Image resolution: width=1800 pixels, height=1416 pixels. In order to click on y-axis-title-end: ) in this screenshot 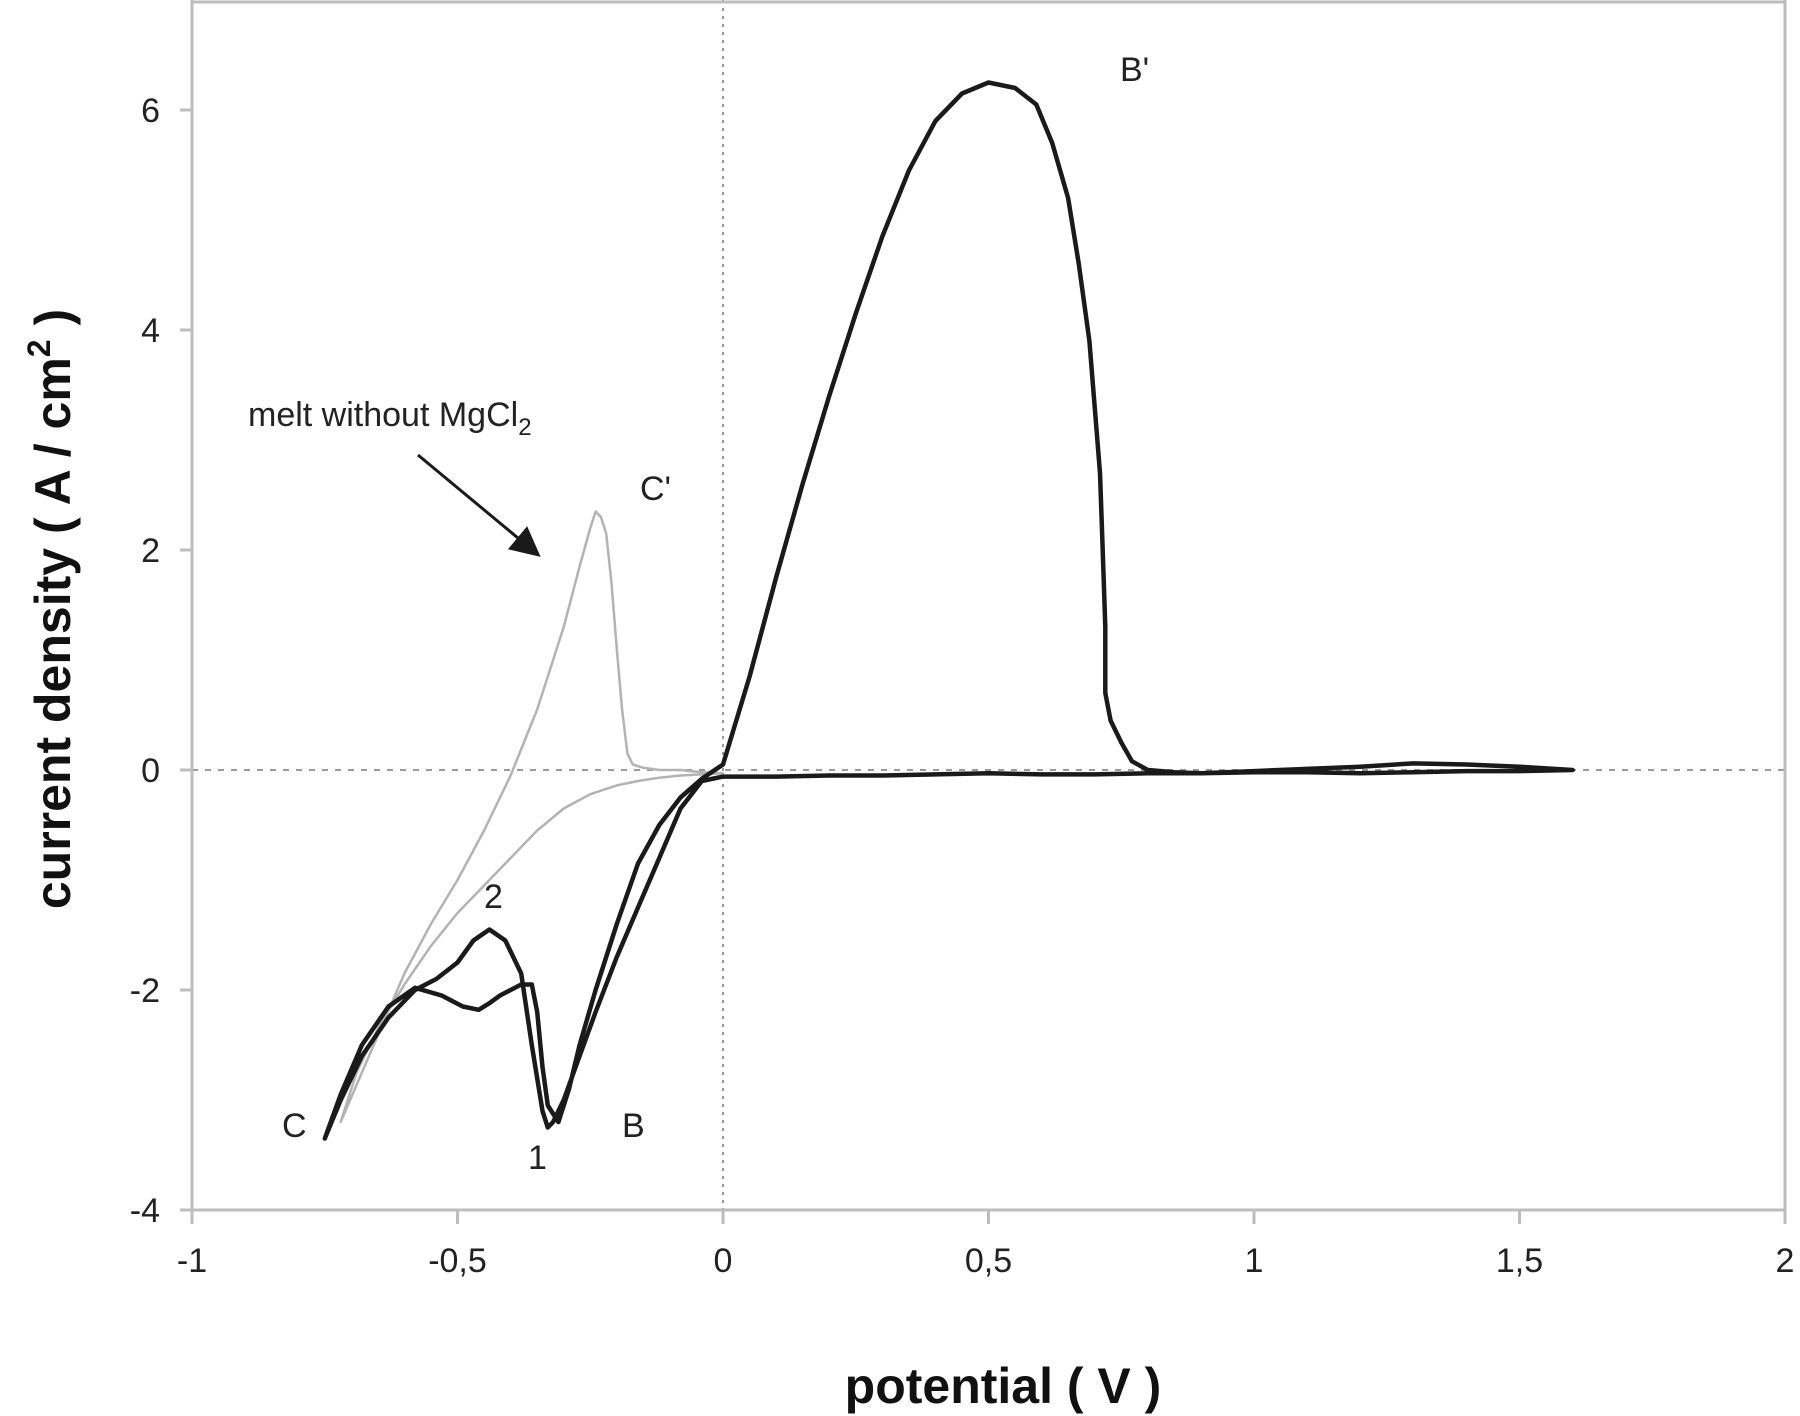, I will do `click(53, 324)`.